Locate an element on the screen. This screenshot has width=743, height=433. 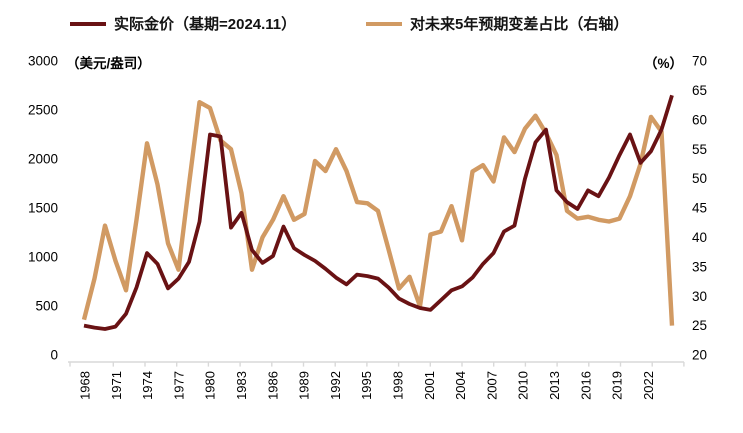
right-axis-tick-label: 35 is located at coordinates (699, 266).